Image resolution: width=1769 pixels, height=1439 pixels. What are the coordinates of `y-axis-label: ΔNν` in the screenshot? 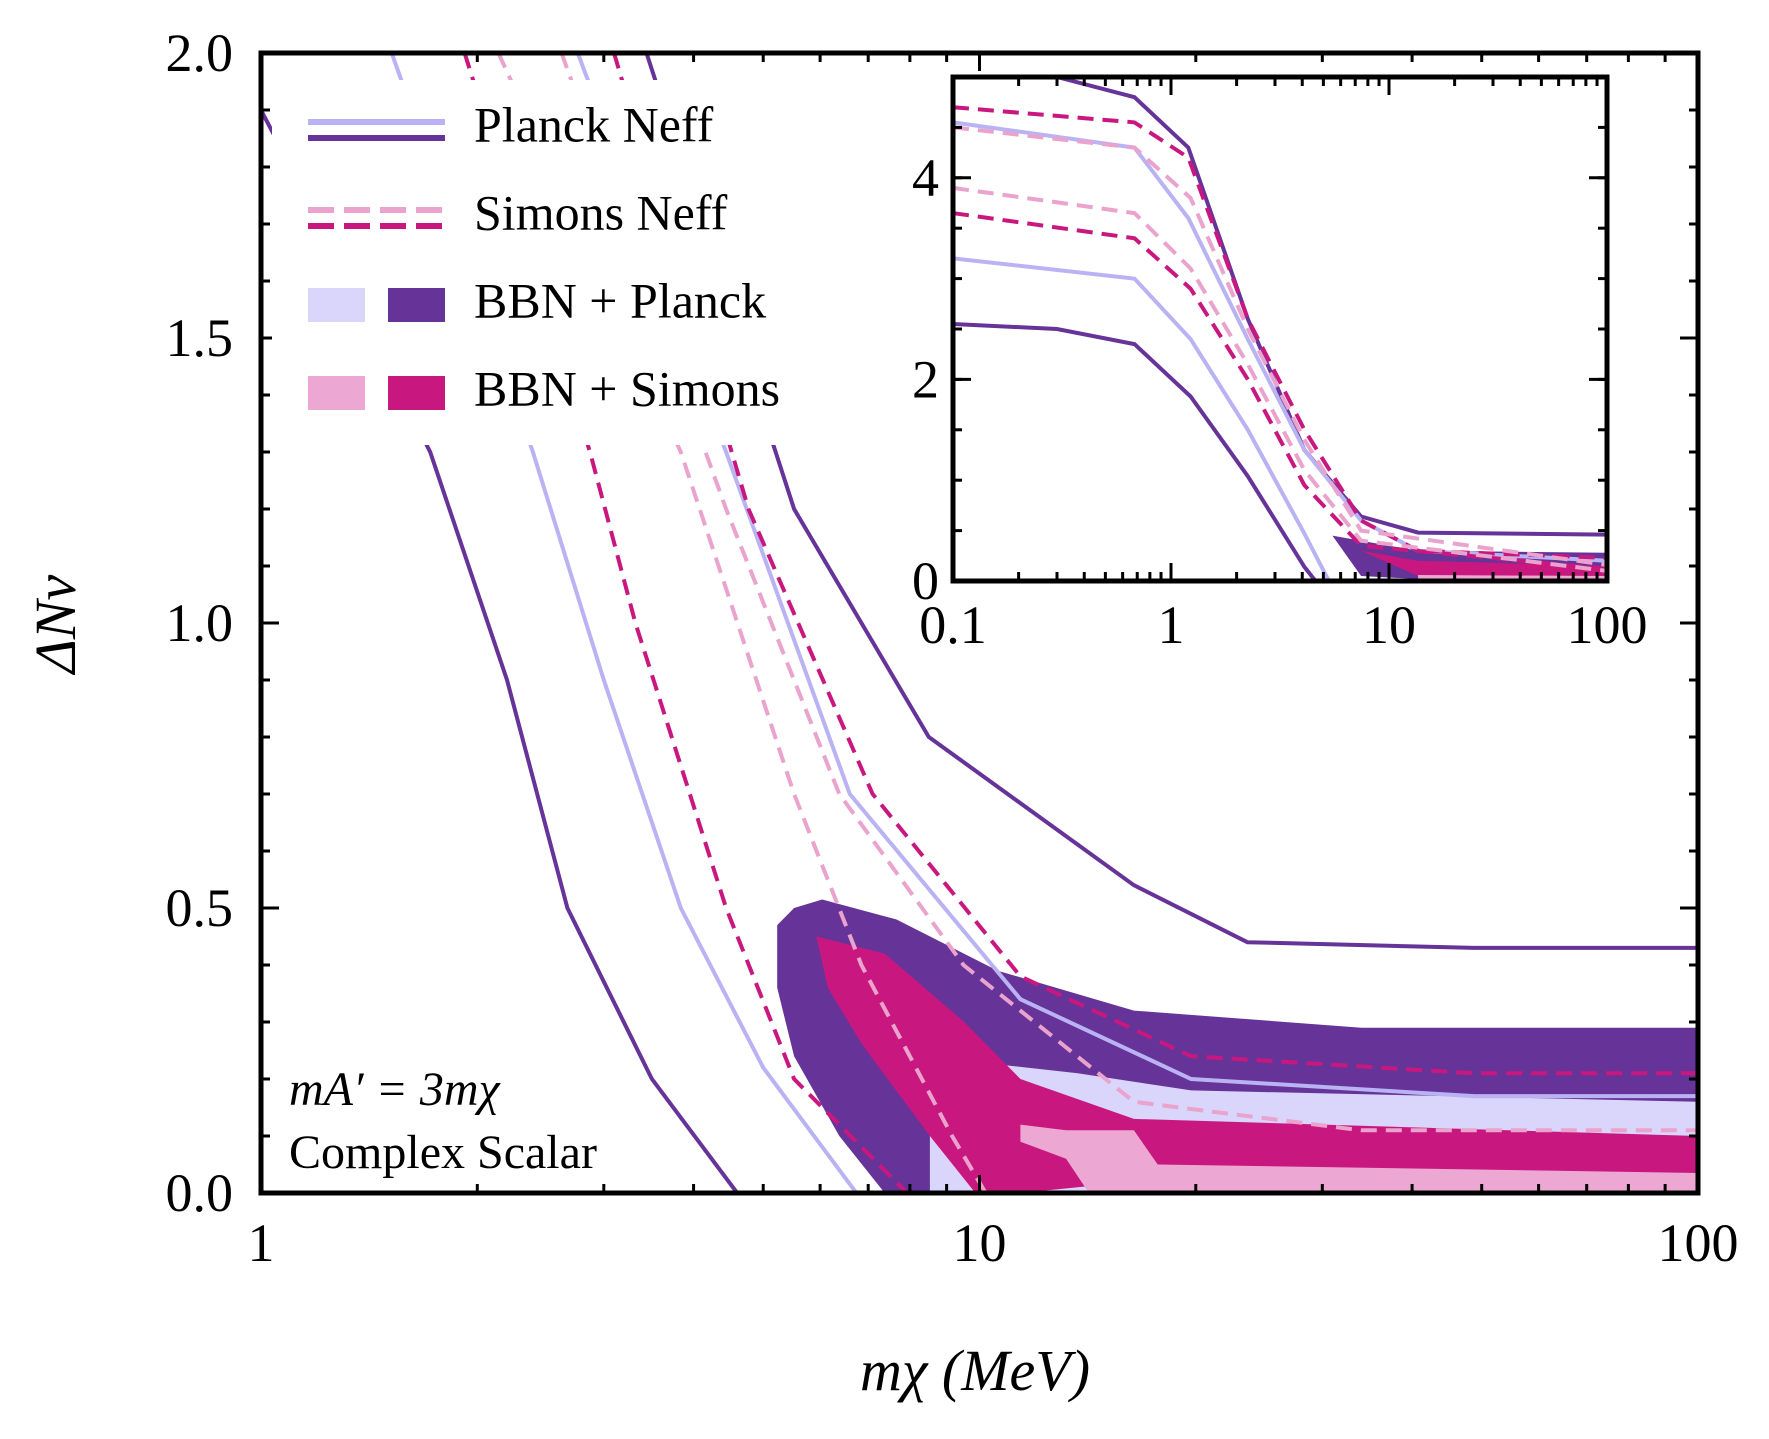 It's located at (55, 625).